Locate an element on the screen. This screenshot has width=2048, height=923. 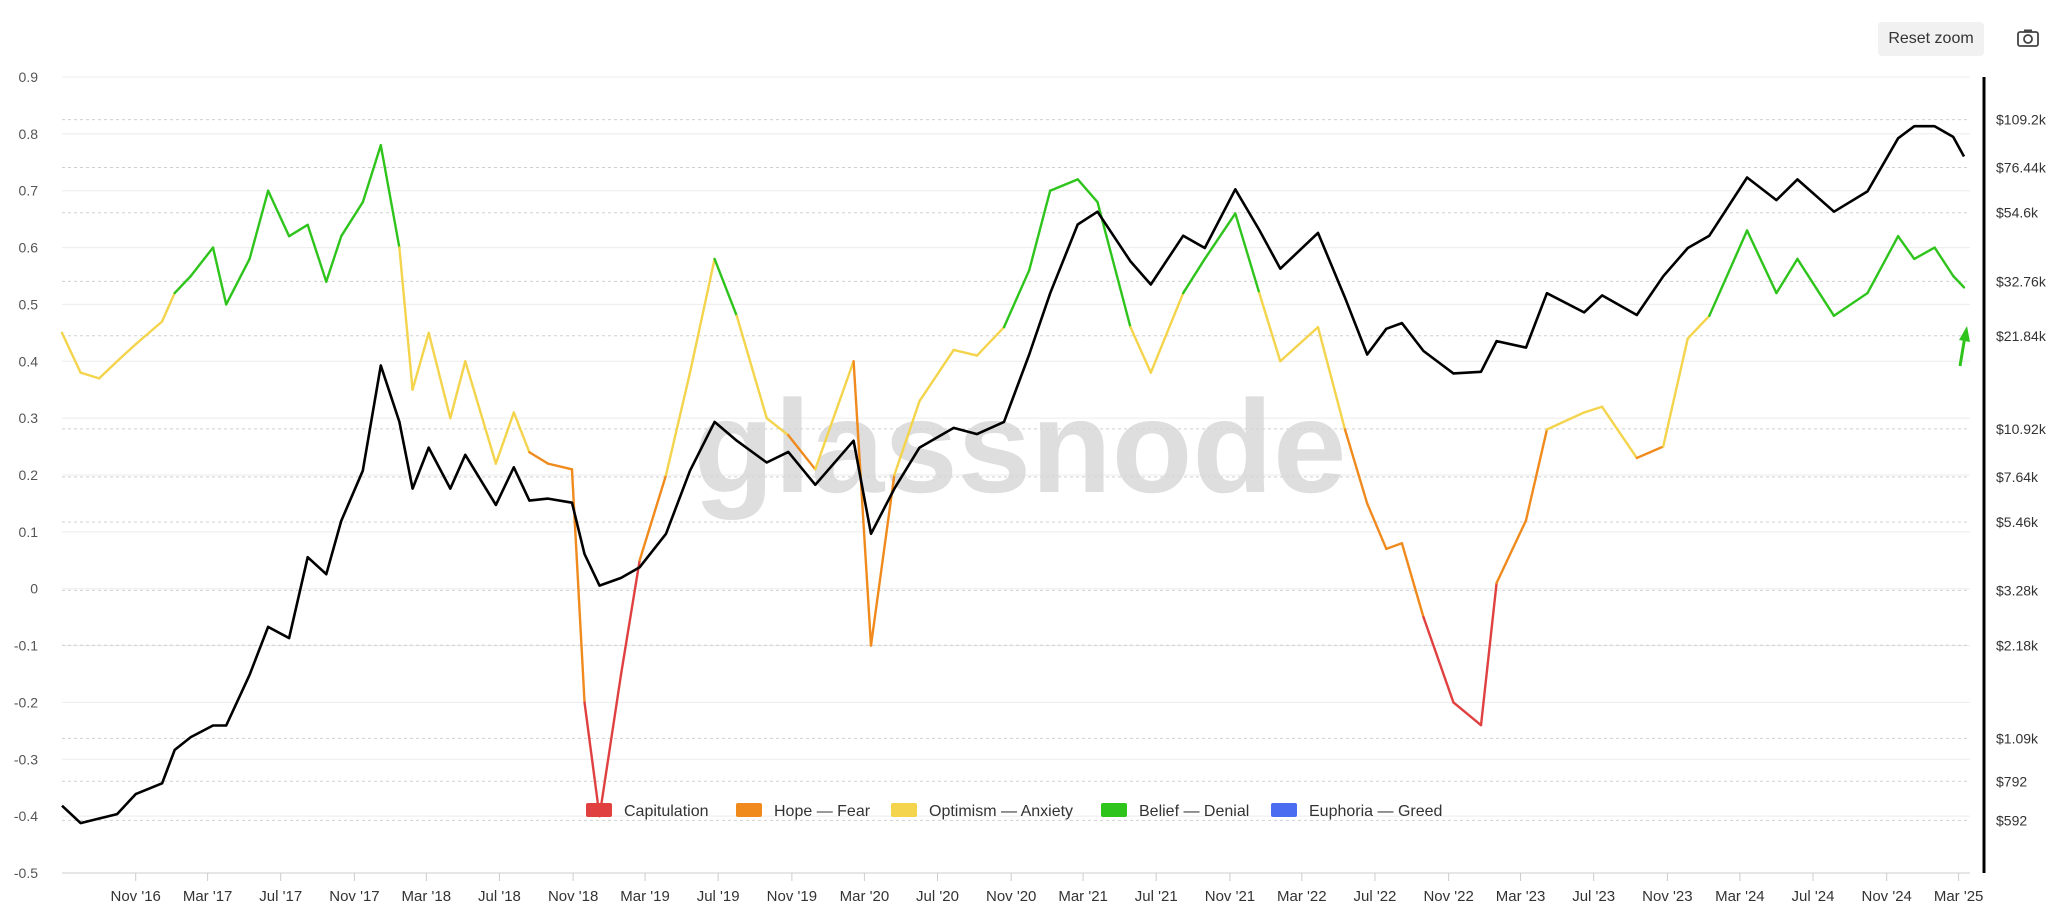
legend-label: Hope — Fear is located at coordinates (822, 811).